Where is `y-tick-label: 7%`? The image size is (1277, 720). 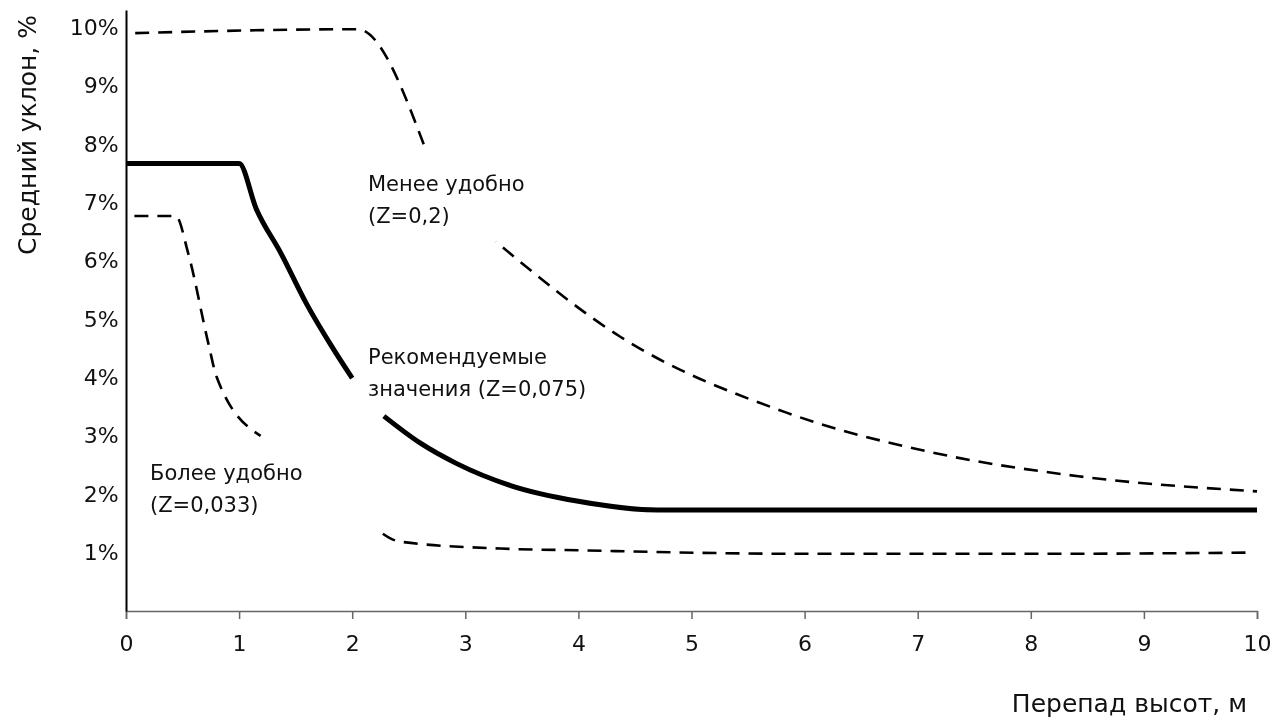
y-tick-label: 7% is located at coordinates (101, 203).